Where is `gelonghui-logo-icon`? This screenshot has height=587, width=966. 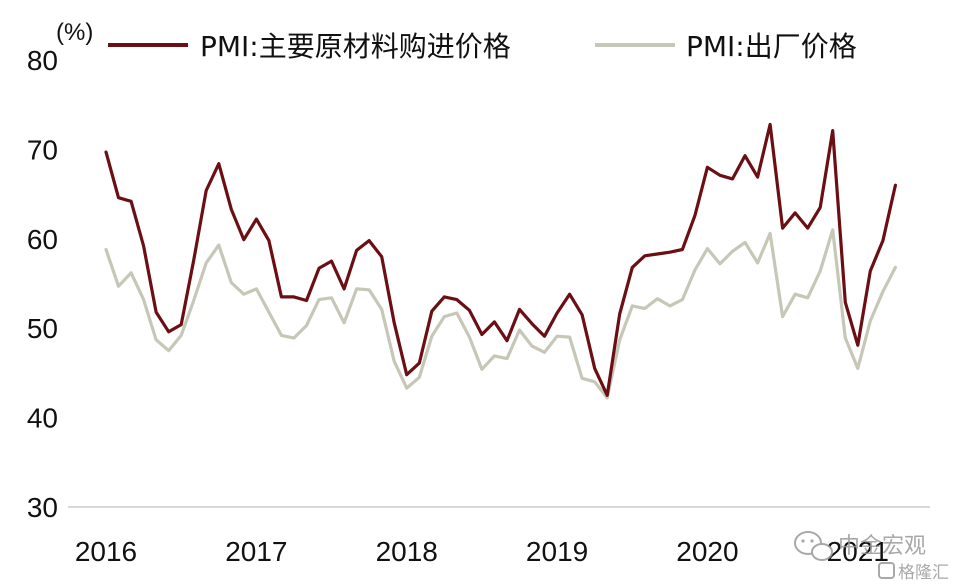 gelonghui-logo-icon is located at coordinates (886, 570).